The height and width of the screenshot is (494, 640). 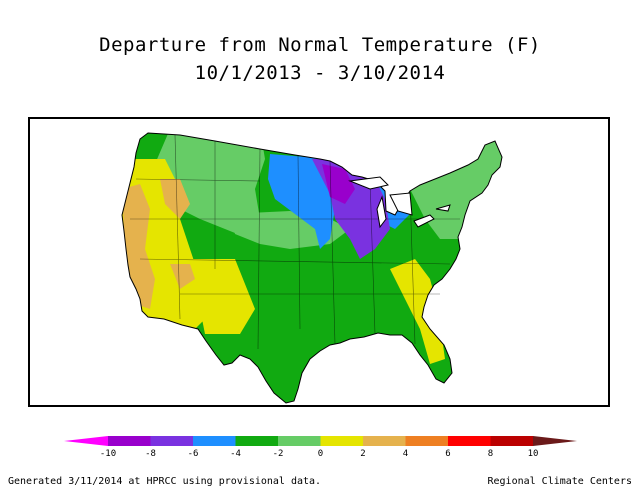 What do you see at coordinates (108, 454) in the screenshot?
I see `legend-tick-label: -10` at bounding box center [108, 454].